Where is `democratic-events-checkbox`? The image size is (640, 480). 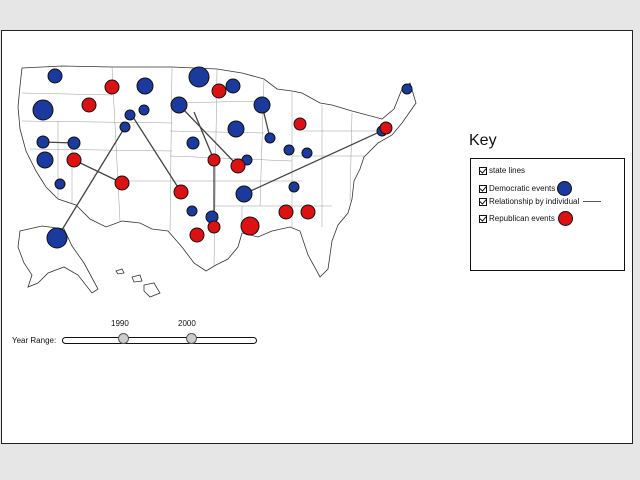
democratic-events-checkbox is located at coordinates (483, 188).